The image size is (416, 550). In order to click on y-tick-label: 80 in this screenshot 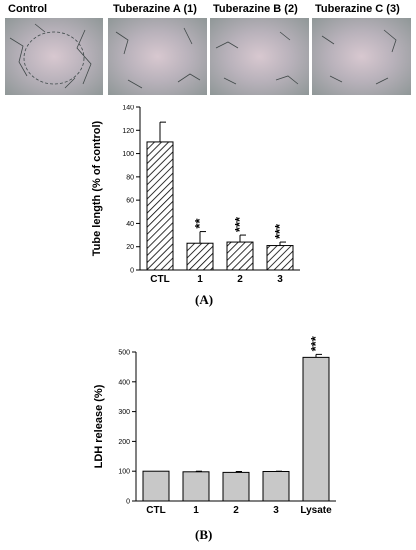, I will do `click(130, 177)`.